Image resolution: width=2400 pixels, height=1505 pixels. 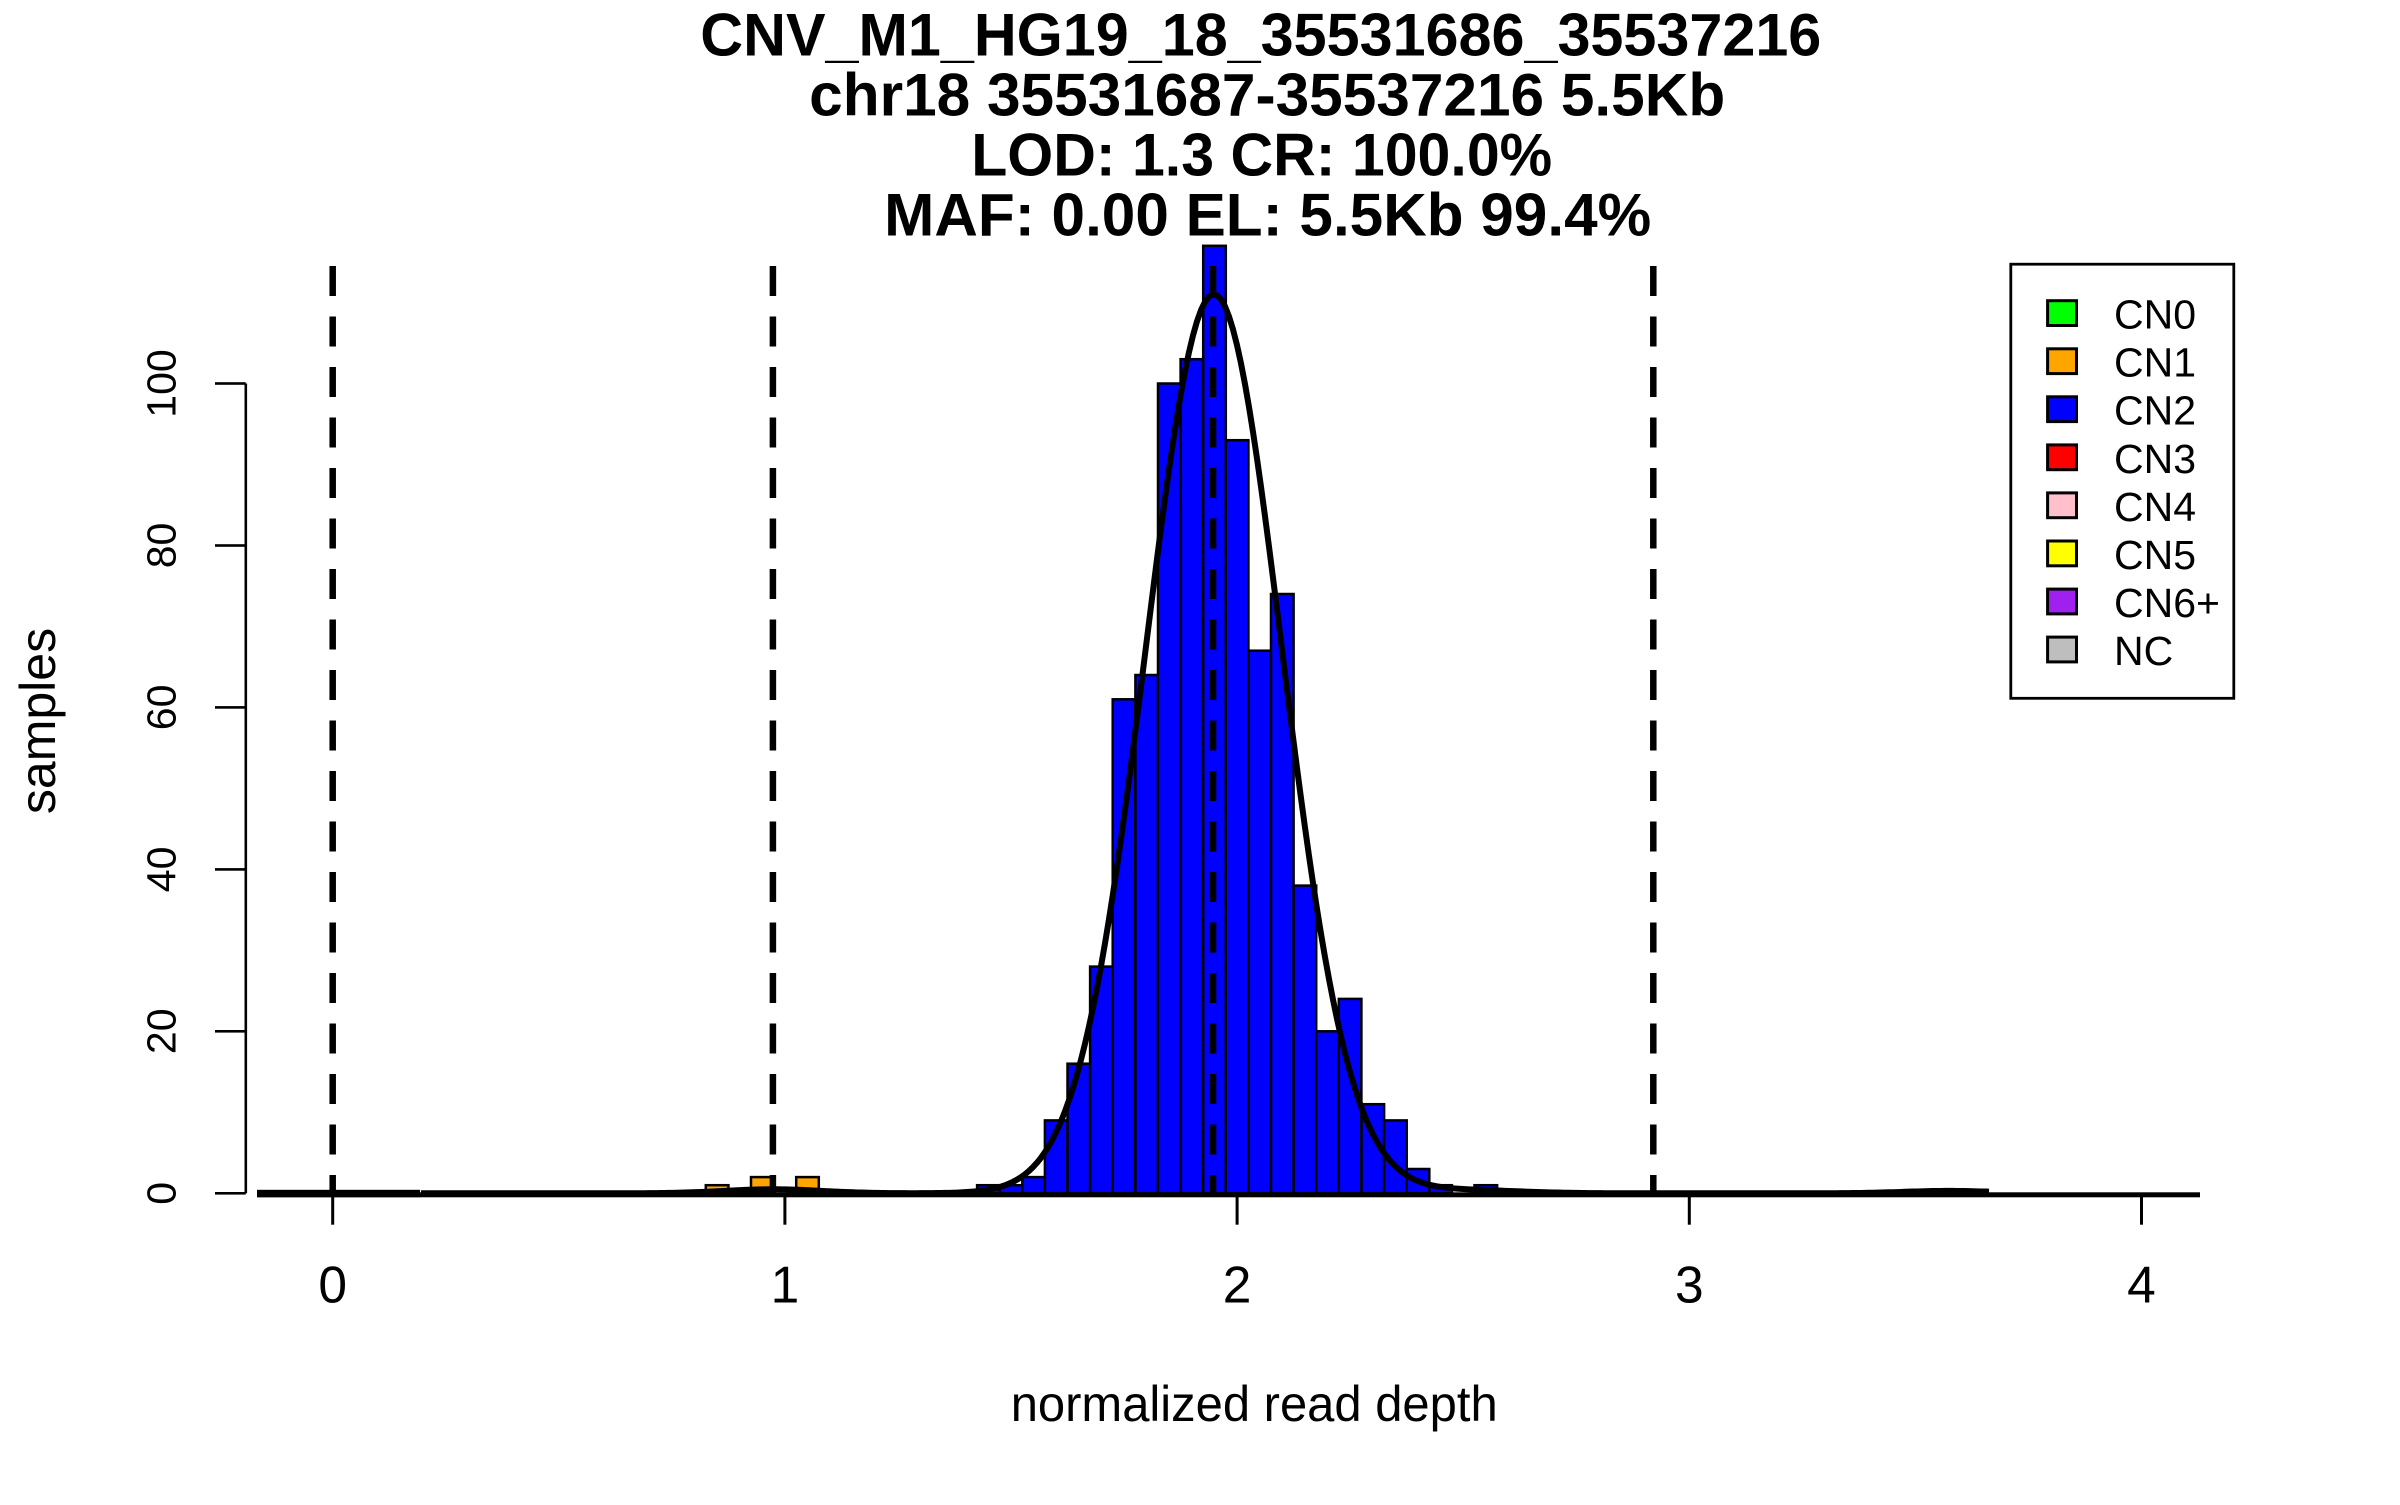 I want to click on svg-text: CN3, so click(x=2155, y=459).